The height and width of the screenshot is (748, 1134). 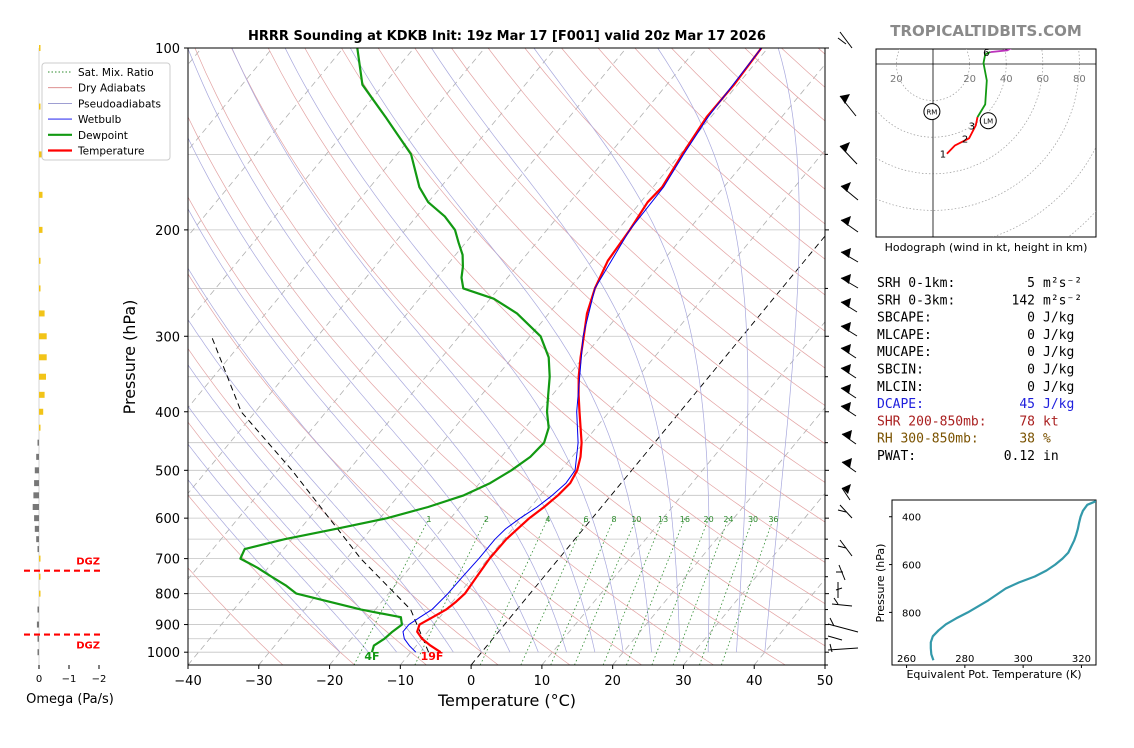 I want to click on x-tick-label: −40, so click(x=187, y=681).